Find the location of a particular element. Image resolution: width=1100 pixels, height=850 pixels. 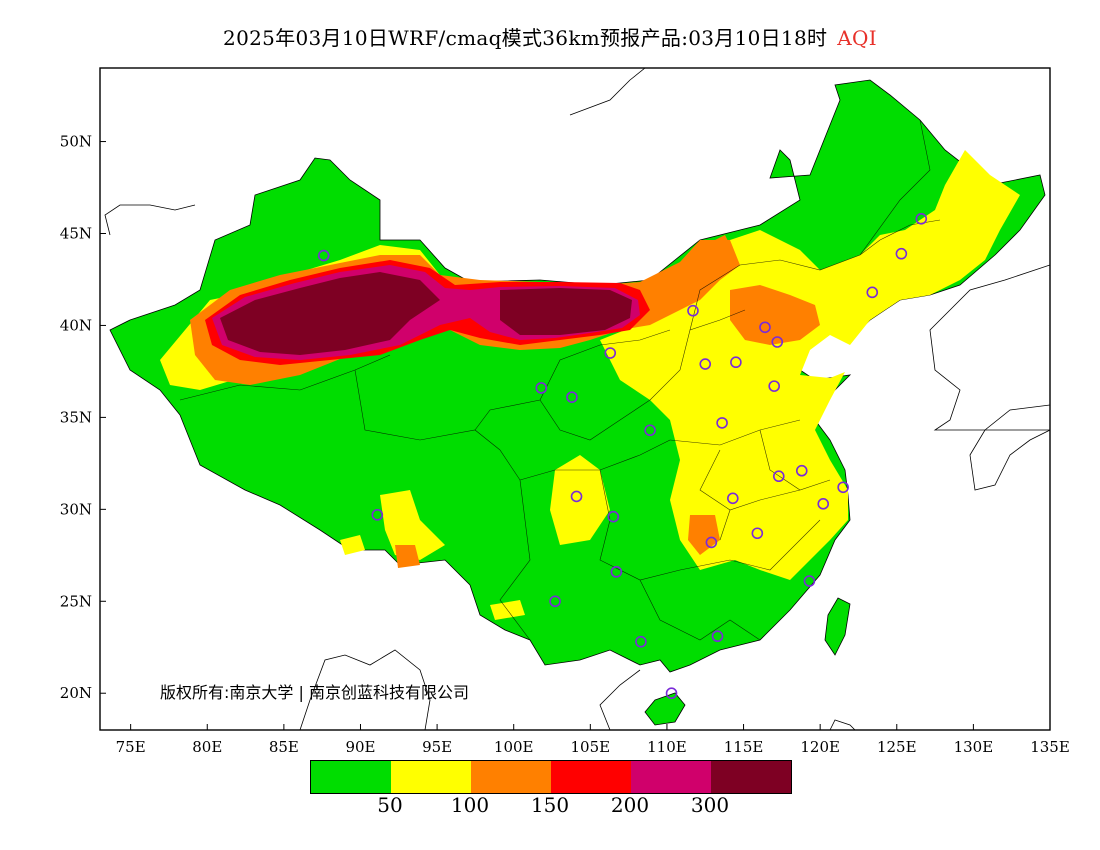

lon-tick-label: 105E is located at coordinates (591, 747).